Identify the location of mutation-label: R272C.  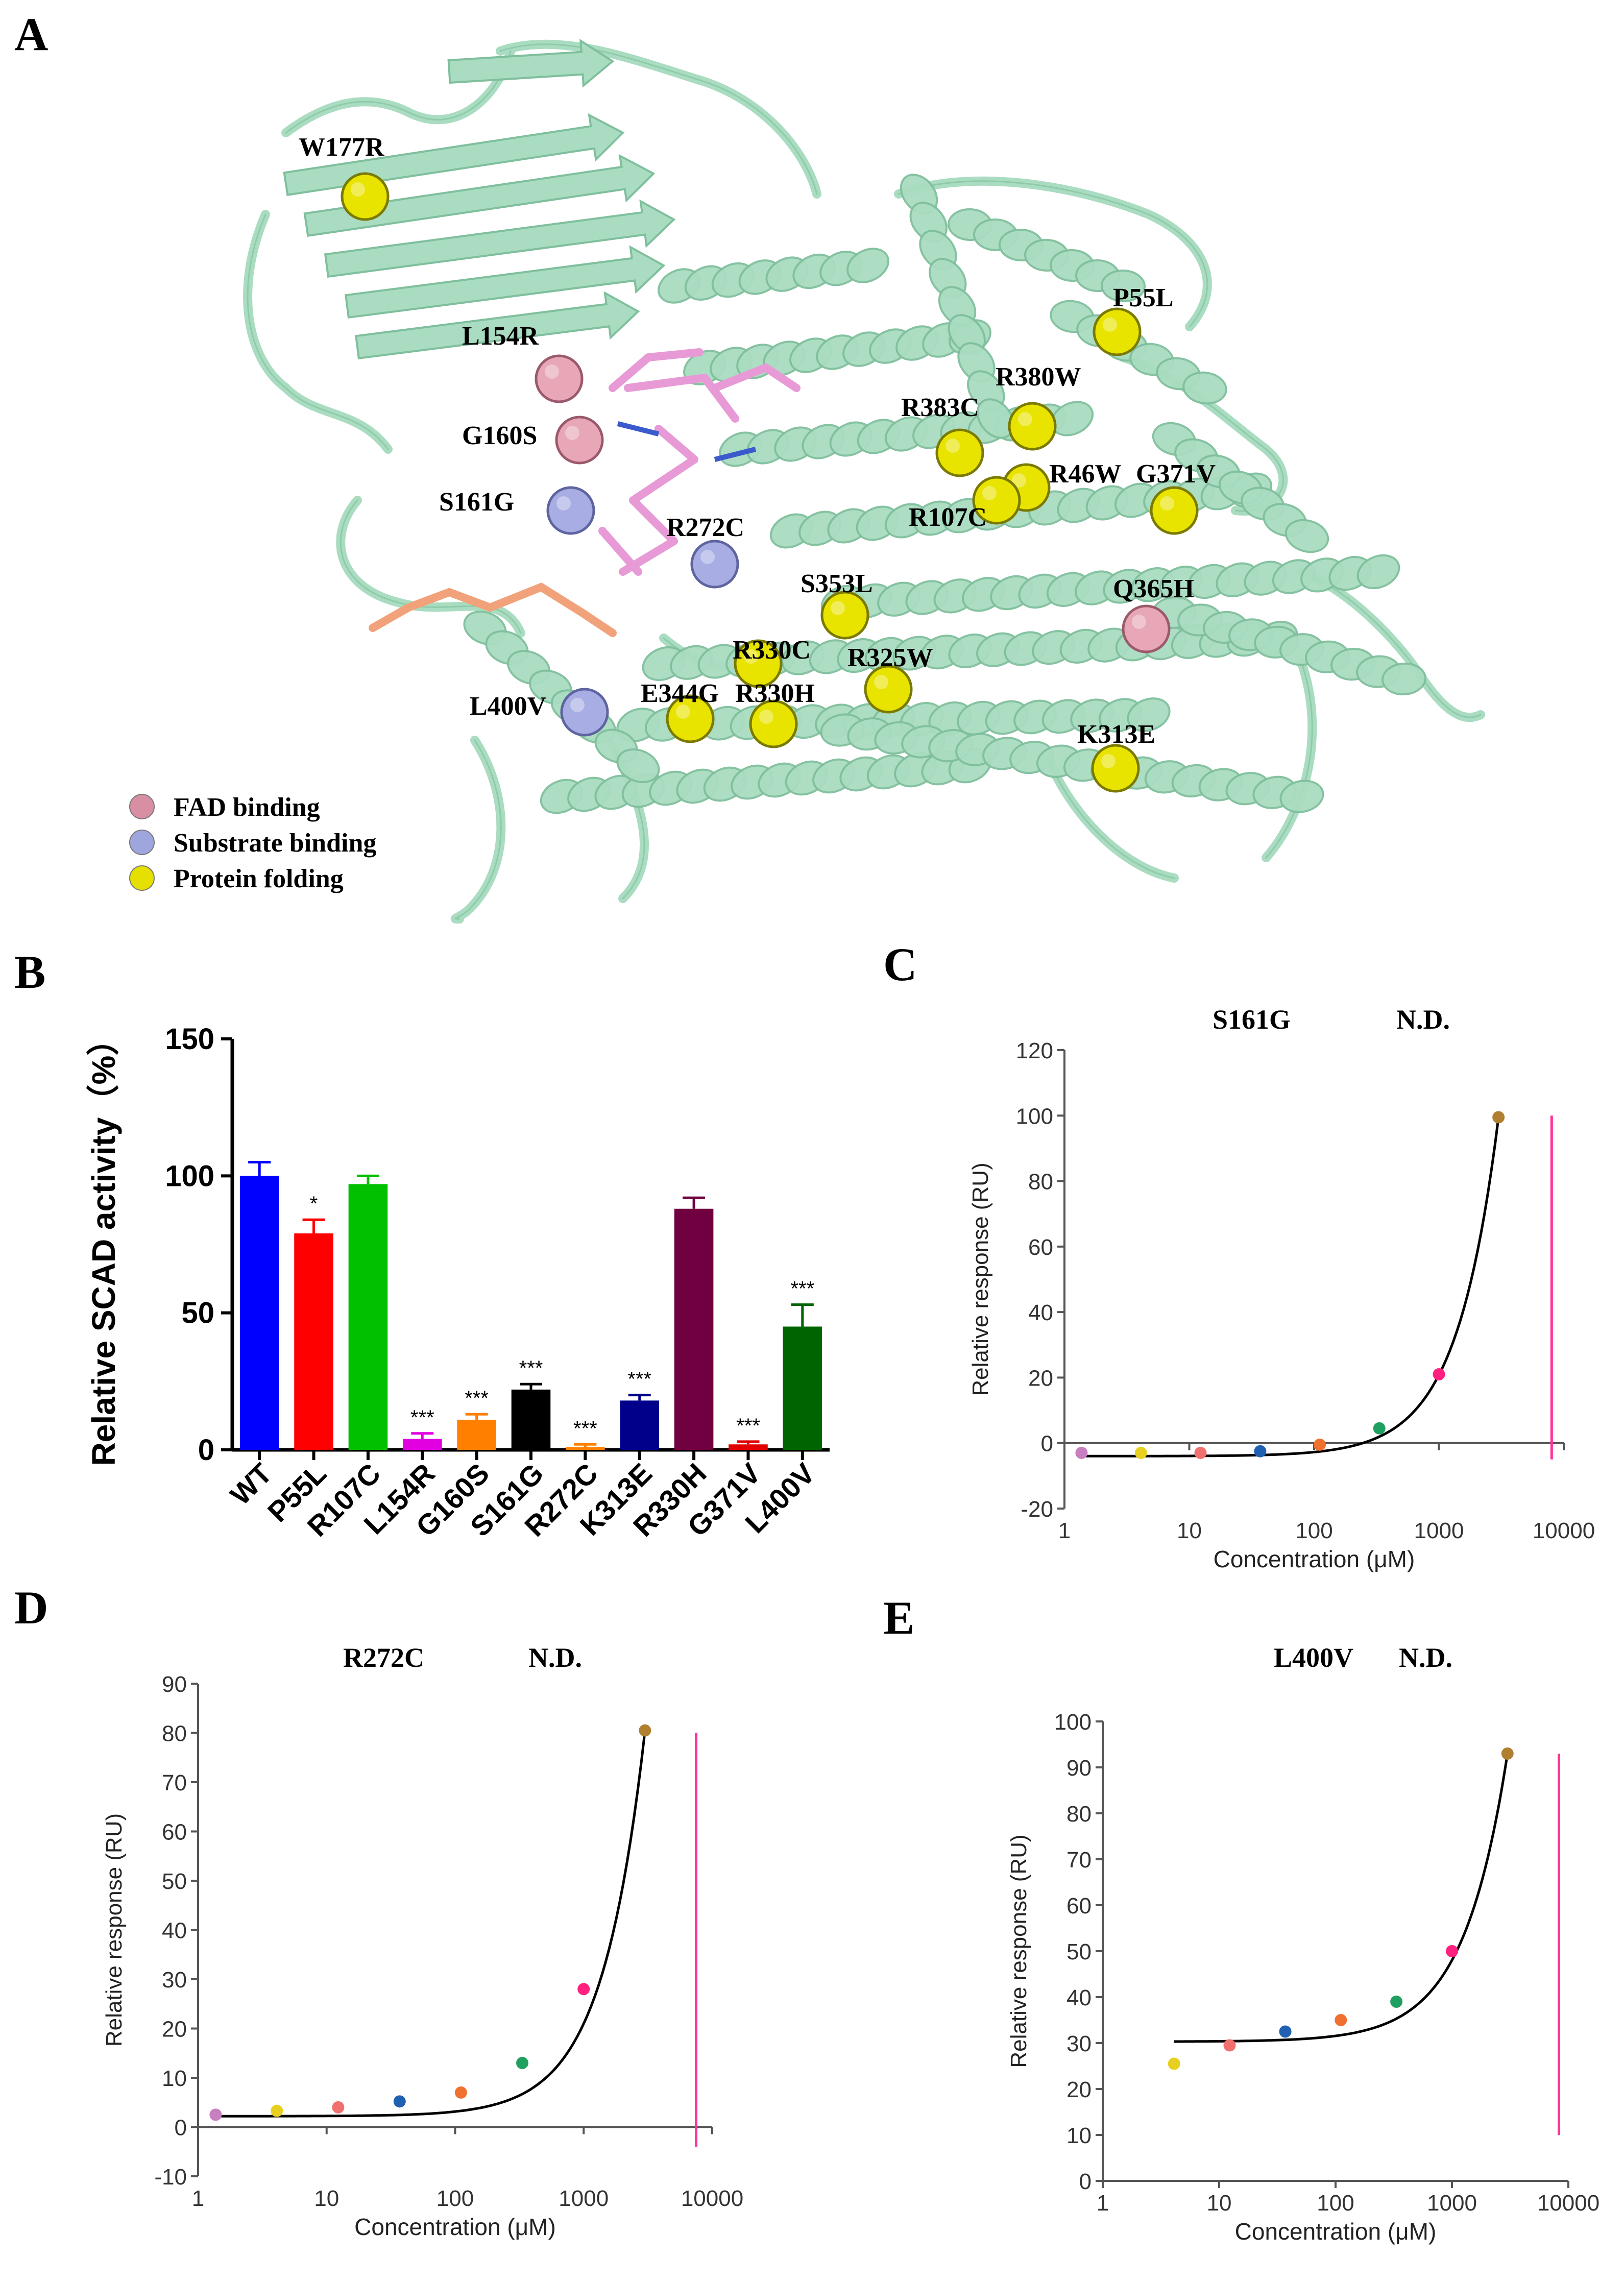
(705, 528).